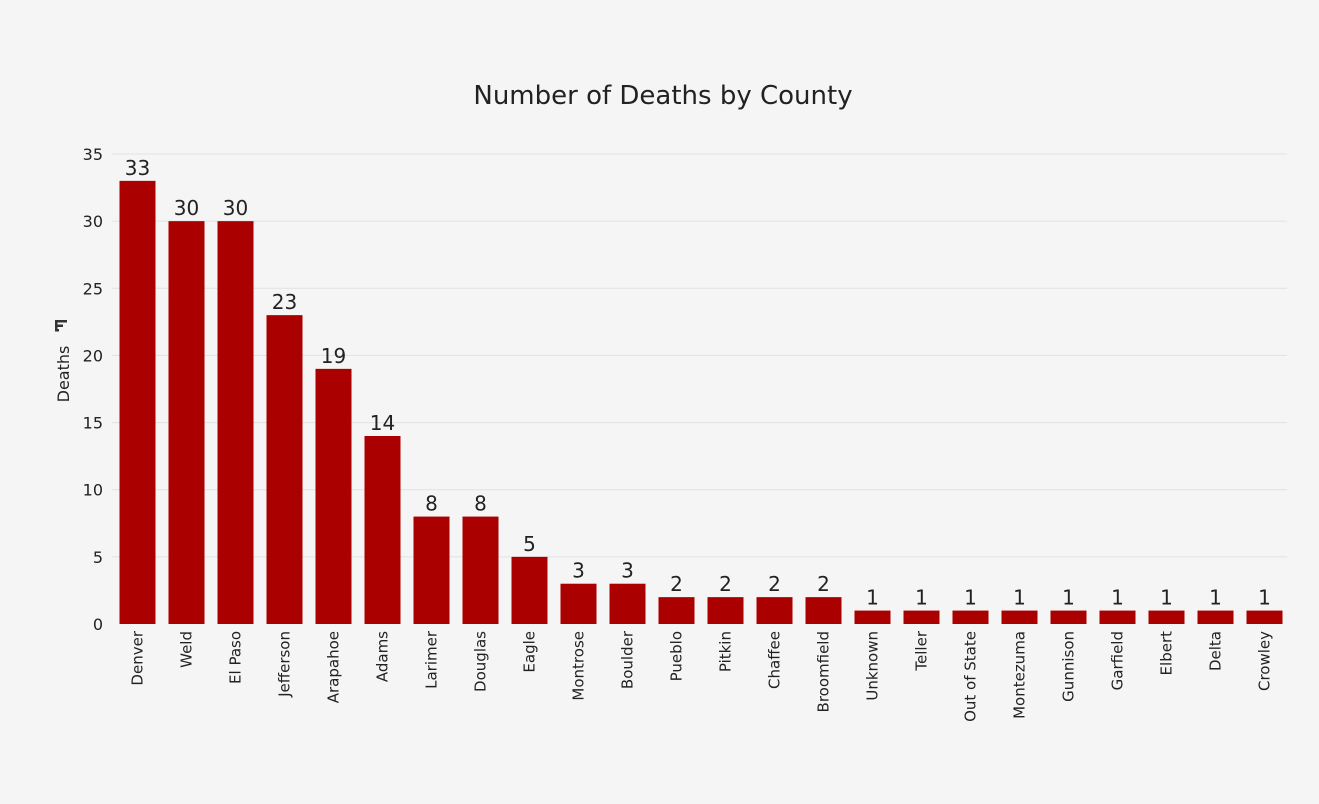 The height and width of the screenshot is (804, 1319). What do you see at coordinates (677, 656) in the screenshot?
I see `x-tick-label: Pueblo` at bounding box center [677, 656].